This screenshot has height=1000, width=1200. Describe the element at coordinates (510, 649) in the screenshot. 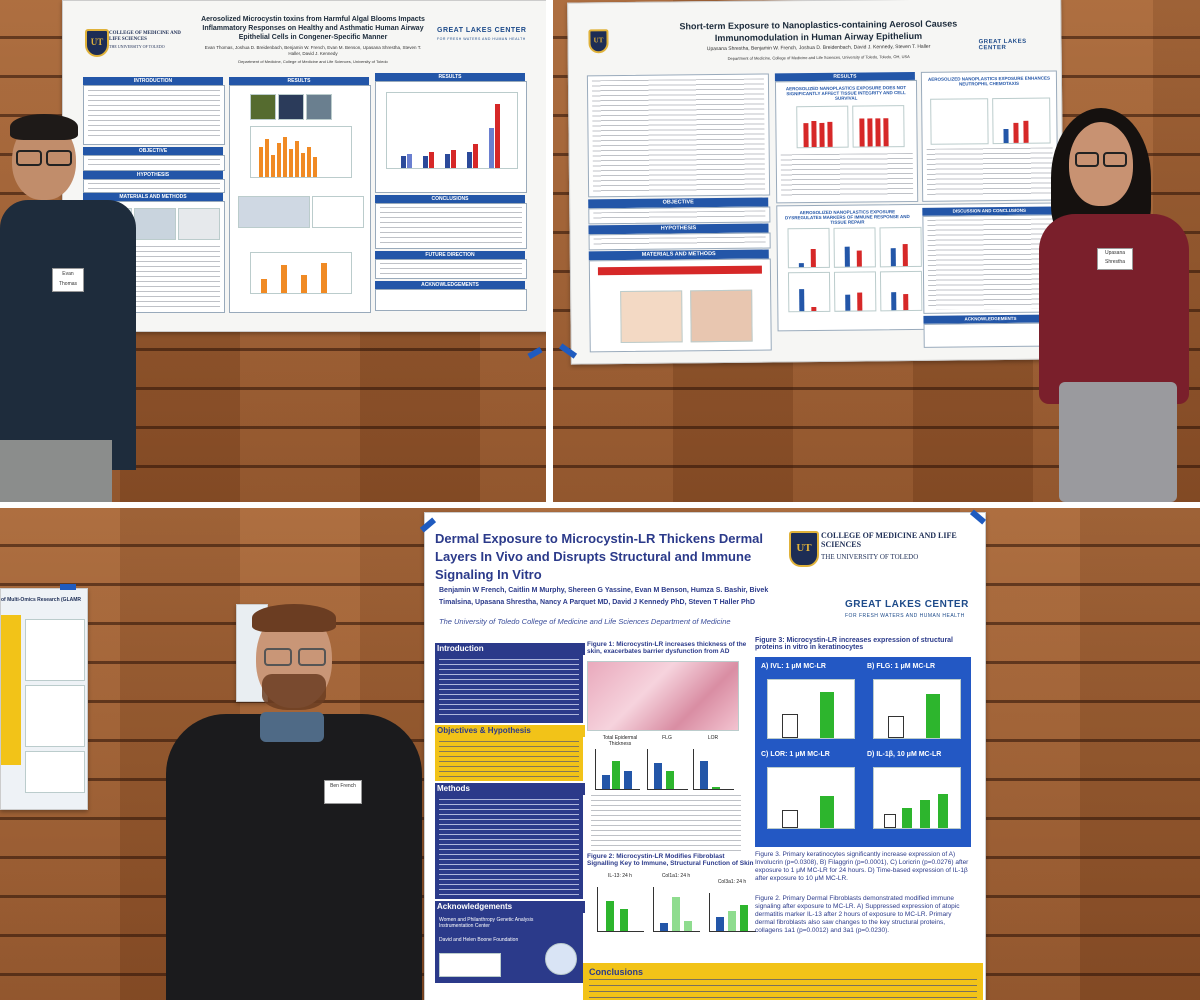

I see `section-introduction: Introduction` at that location.